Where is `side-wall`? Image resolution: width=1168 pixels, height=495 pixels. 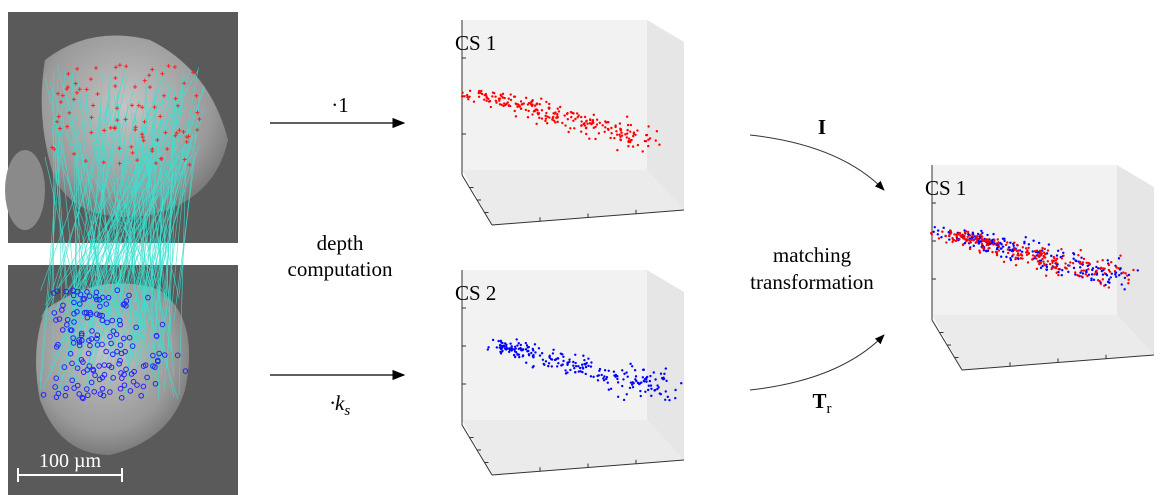
side-wall is located at coordinates (665, 365).